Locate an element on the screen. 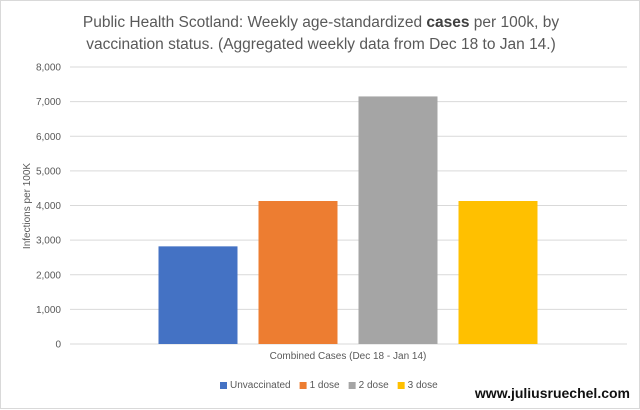 The width and height of the screenshot is (640, 410). y-tick-label: 8,000 is located at coordinates (48, 68).